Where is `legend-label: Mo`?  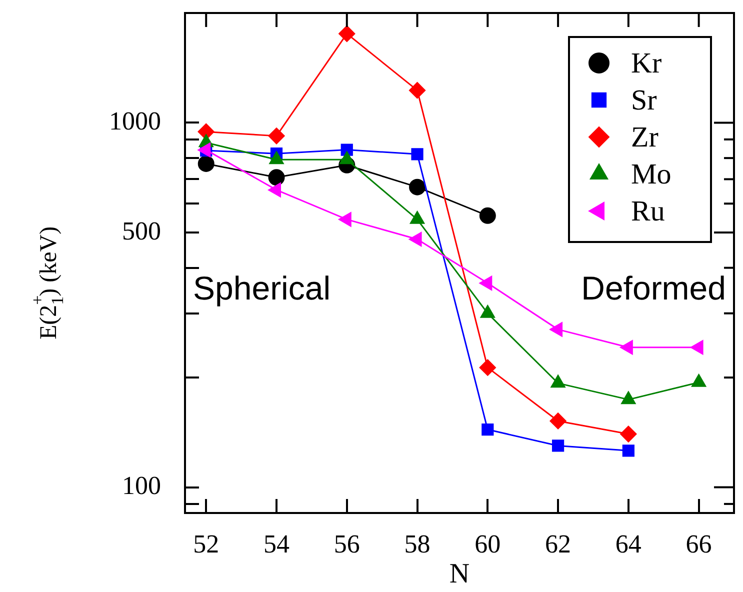 legend-label: Mo is located at coordinates (651, 174).